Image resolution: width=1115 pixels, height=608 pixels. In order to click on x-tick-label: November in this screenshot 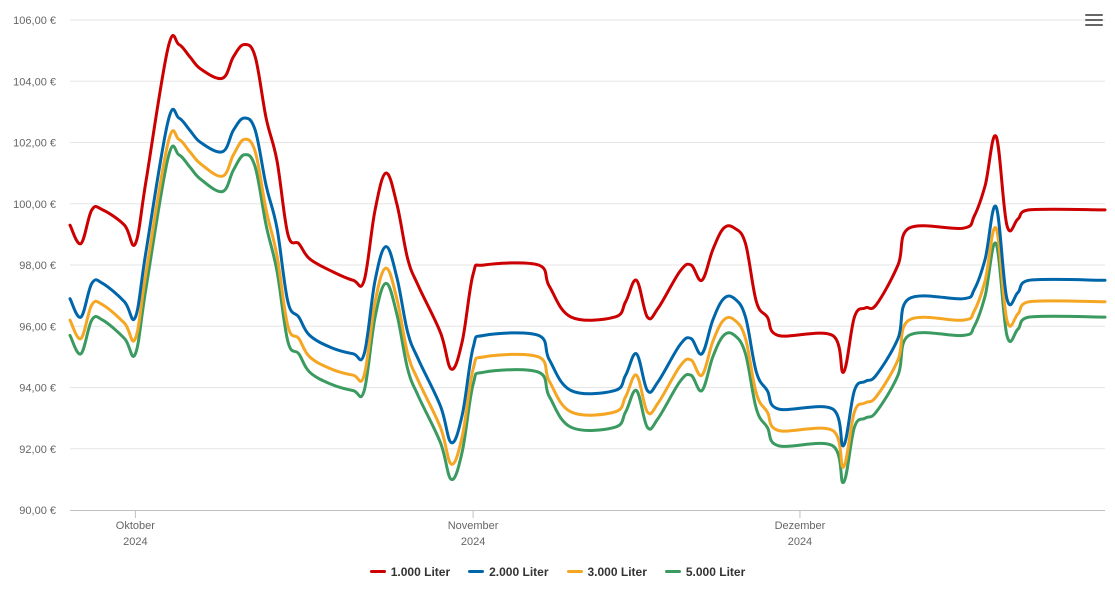, I will do `click(473, 526)`.